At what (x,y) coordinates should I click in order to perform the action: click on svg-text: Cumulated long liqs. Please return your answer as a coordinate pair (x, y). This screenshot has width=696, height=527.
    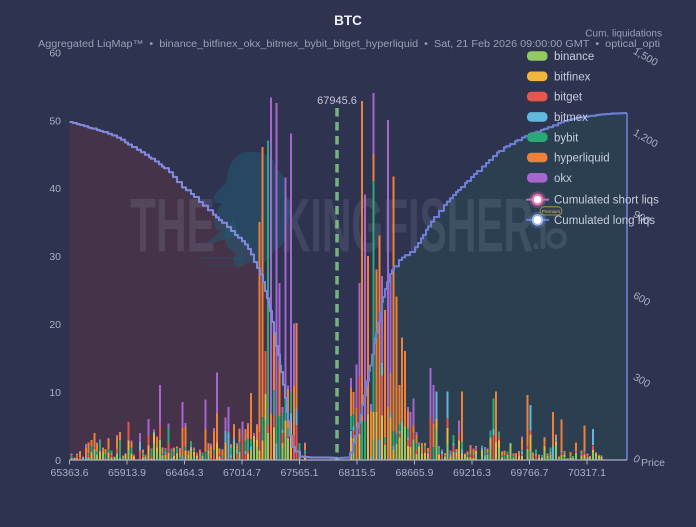
    Looking at the image, I should click on (604, 221).